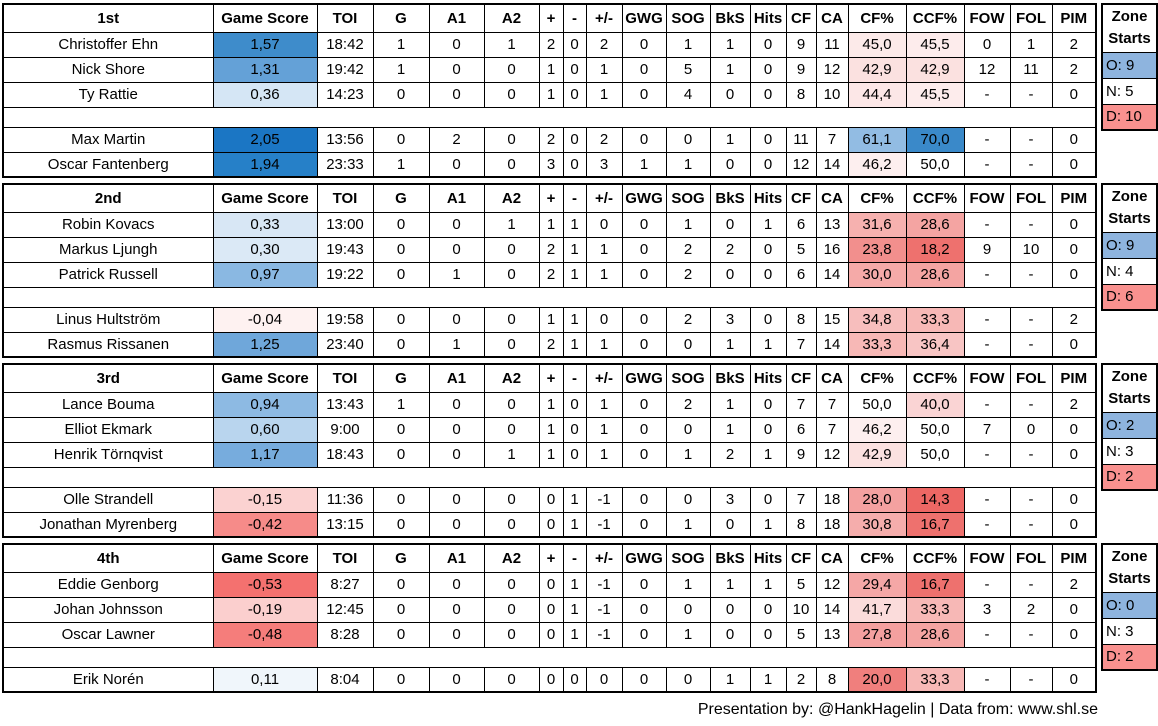 This screenshot has height=726, width=1158. I want to click on stat-cell: 33,3, so click(877, 344).